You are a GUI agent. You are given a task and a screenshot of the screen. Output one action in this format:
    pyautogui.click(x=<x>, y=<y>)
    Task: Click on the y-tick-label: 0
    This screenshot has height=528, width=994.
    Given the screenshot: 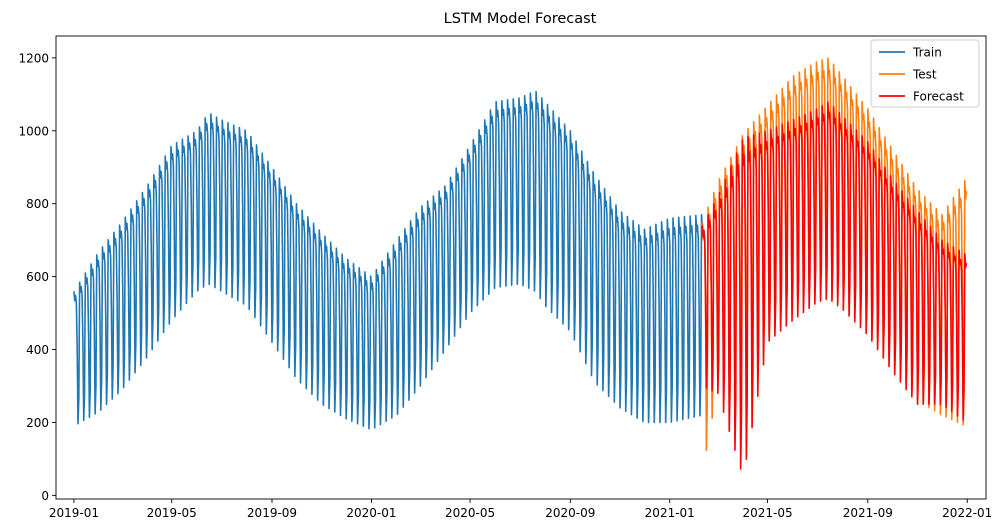 What is the action you would take?
    pyautogui.click(x=45, y=496)
    